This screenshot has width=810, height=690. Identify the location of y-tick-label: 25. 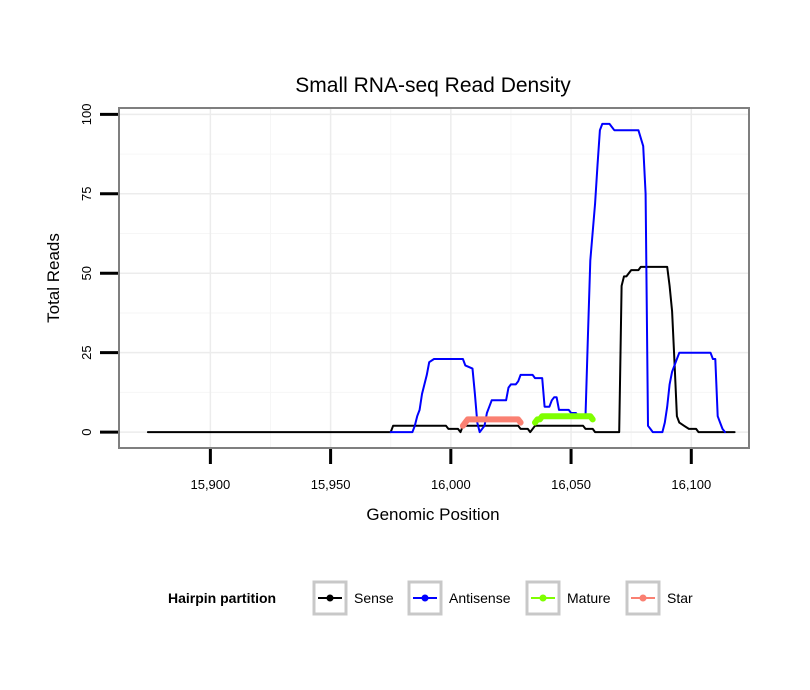
(86, 352).